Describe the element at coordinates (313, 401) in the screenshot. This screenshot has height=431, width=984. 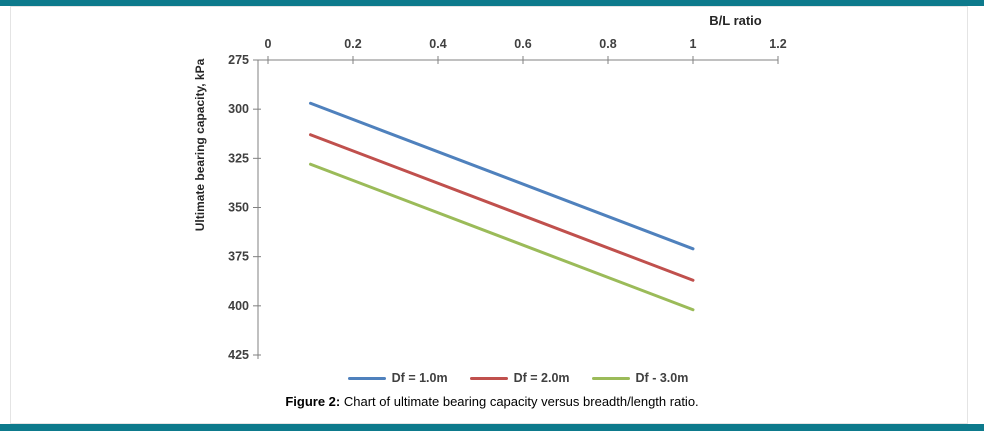
I see `caption-label: Figure 2:` at that location.